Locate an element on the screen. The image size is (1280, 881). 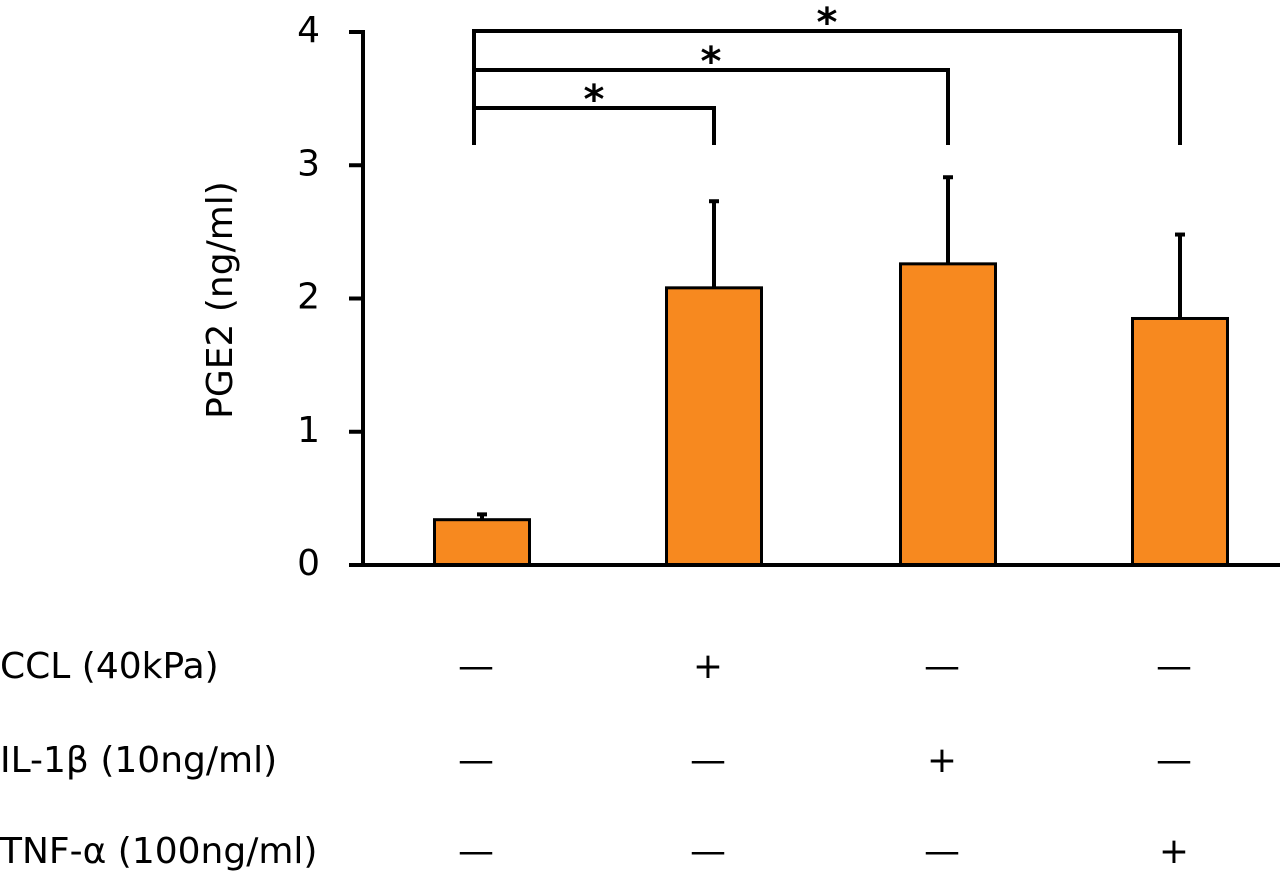
treatment-label: CCL (40kPa) is located at coordinates (109, 666).